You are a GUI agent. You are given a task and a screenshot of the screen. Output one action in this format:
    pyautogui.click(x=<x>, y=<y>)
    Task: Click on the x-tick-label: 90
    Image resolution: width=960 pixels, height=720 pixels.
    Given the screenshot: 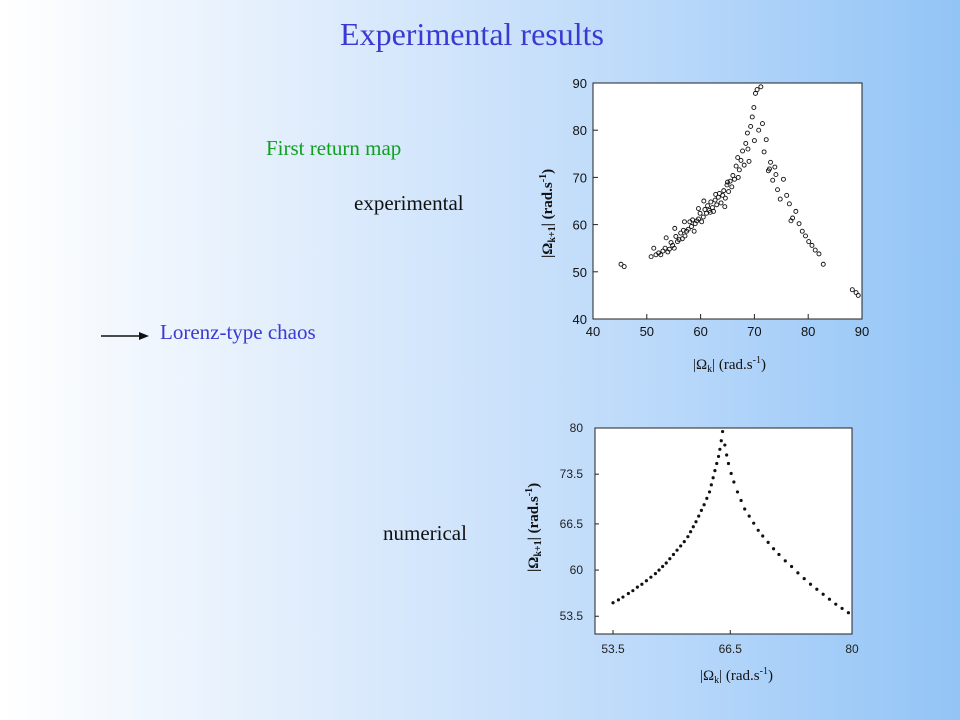 What is the action you would take?
    pyautogui.click(x=862, y=331)
    